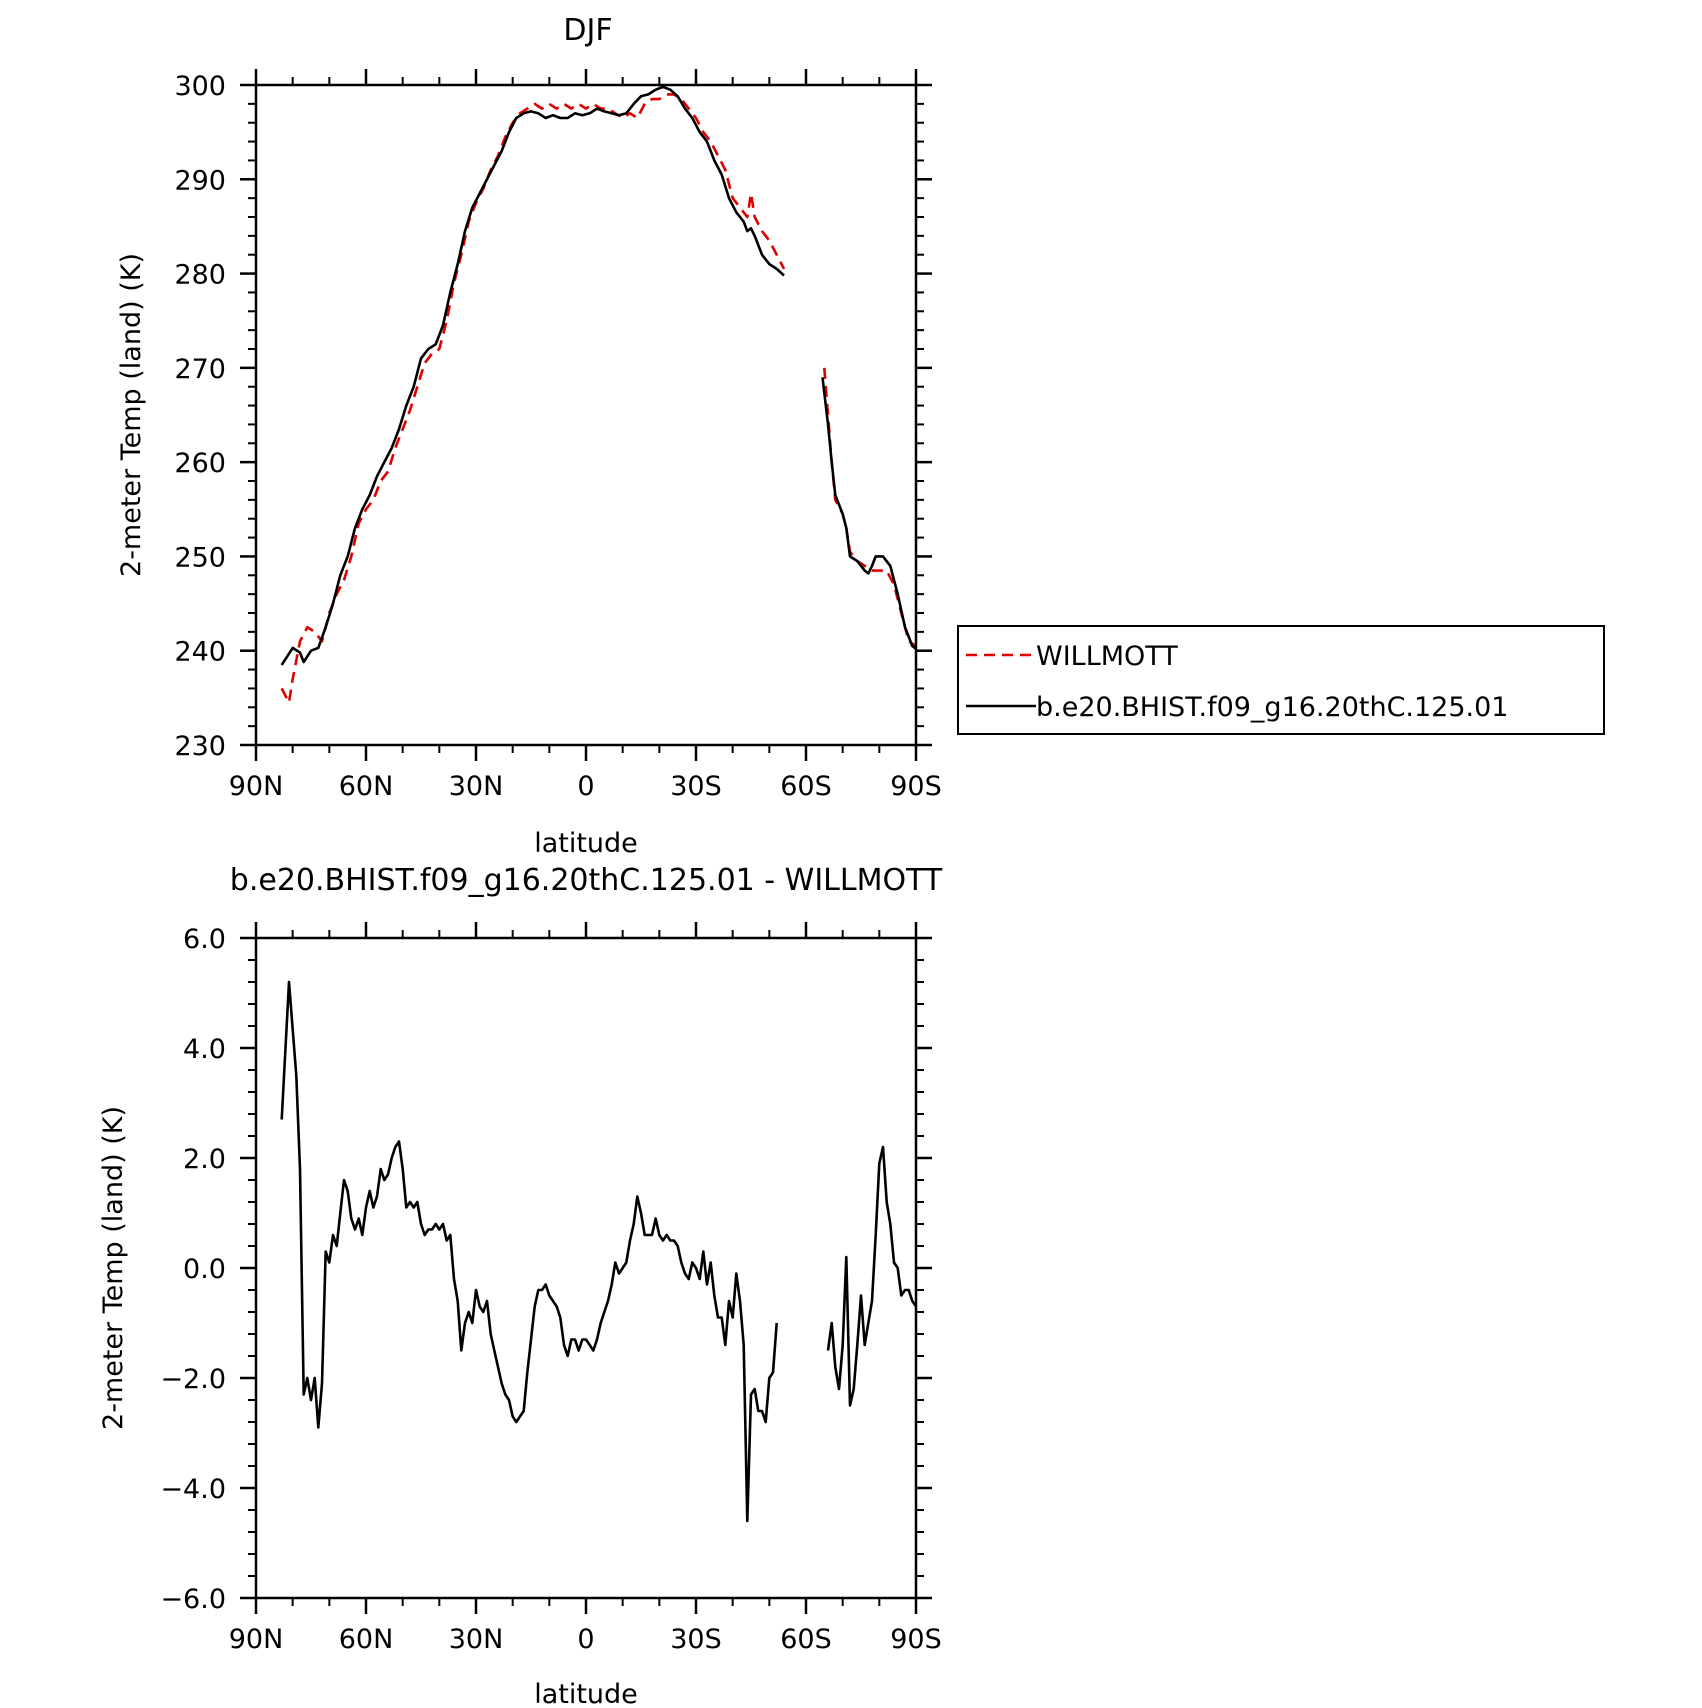  What do you see at coordinates (366, 1639) in the screenshot?
I see `bottom-x-tick-label: 60N` at bounding box center [366, 1639].